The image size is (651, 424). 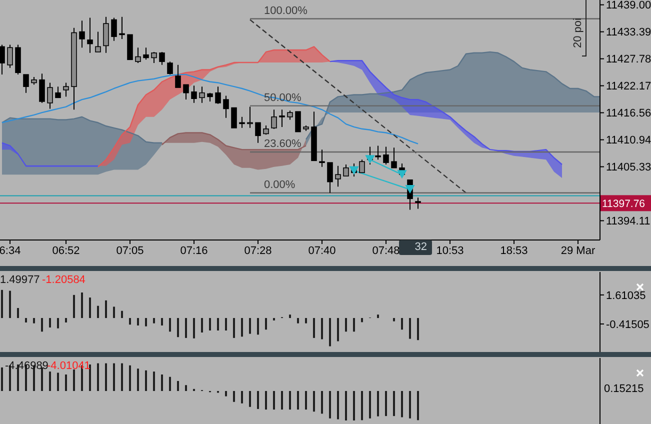 What do you see at coordinates (283, 144) in the screenshot?
I see `annotation: 23.60%` at bounding box center [283, 144].